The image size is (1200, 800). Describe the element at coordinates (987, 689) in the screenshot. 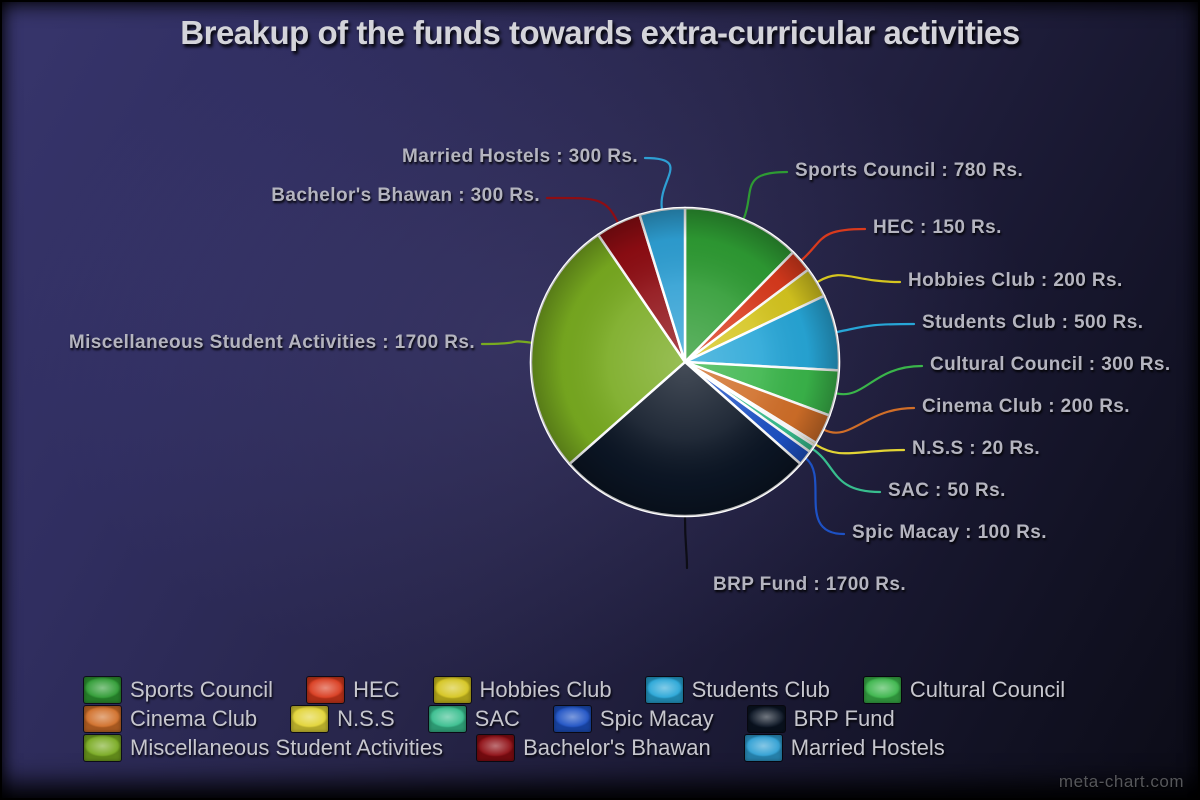

I see `legend-label: Cultural Council` at that location.